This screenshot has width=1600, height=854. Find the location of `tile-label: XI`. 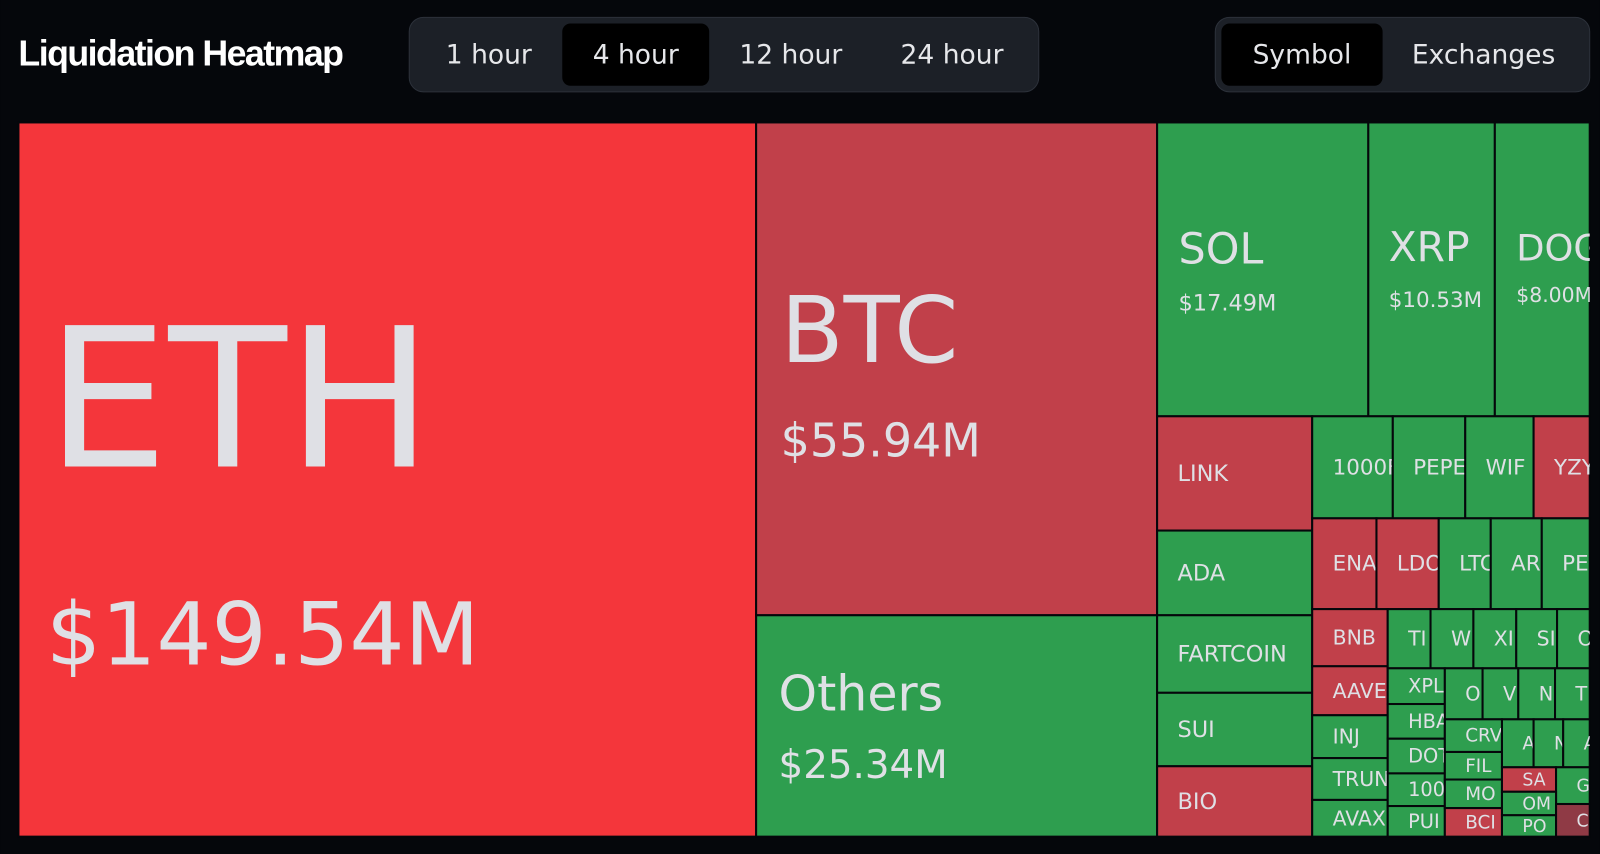

tile-label: XI is located at coordinates (1504, 639).